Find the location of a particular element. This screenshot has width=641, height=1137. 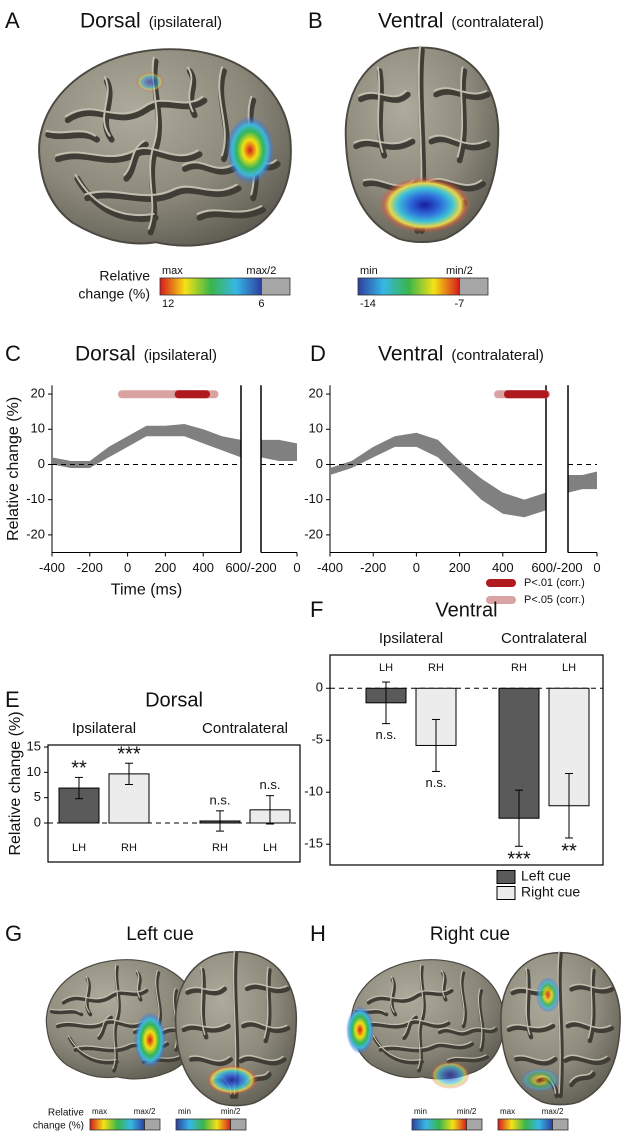

y-tick-label: -15 is located at coordinates (313, 843).